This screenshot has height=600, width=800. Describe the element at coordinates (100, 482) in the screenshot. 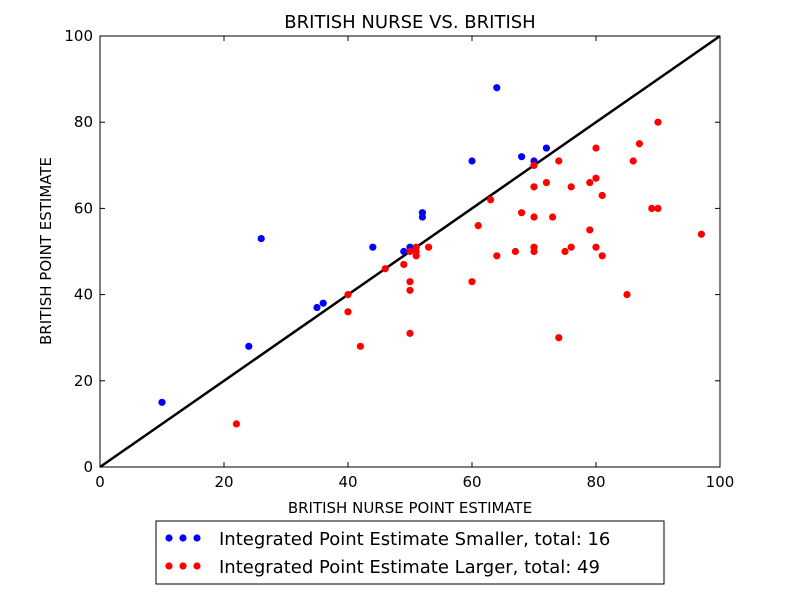

I see `x-tick-label: 0` at that location.